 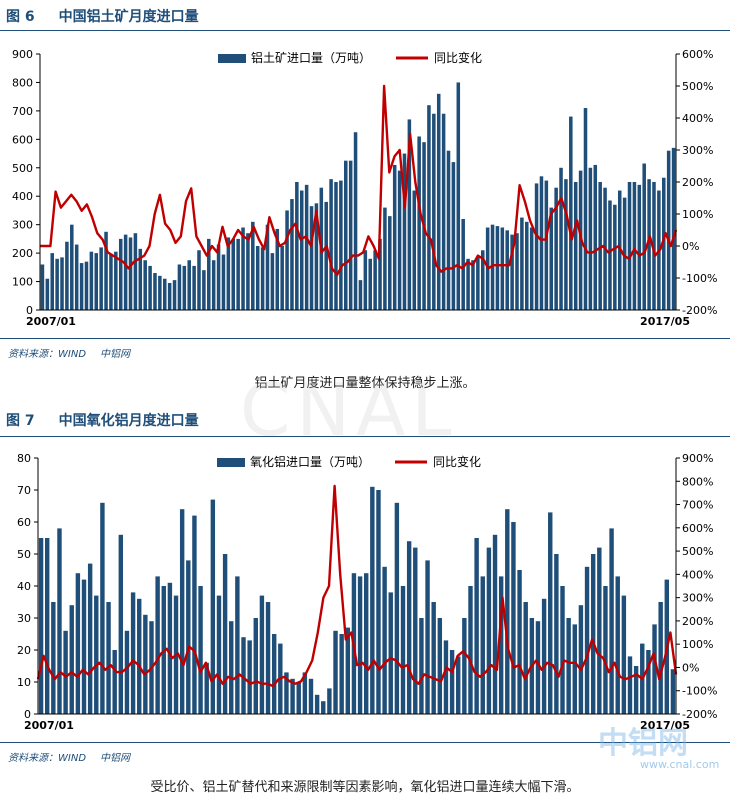 I want to click on left-axis-tick-label: 10, so click(x=24, y=682).